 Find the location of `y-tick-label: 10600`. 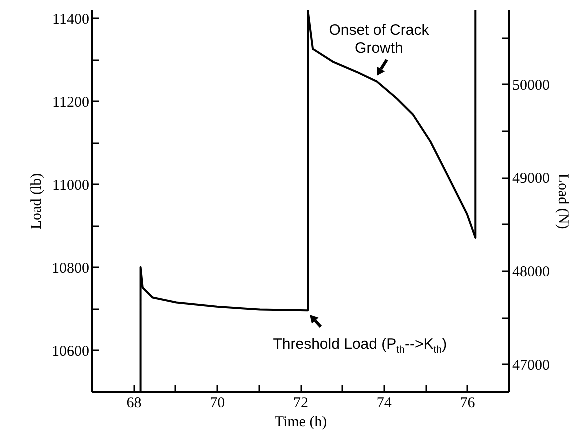

y-tick-label: 10600 is located at coordinates (71, 352).